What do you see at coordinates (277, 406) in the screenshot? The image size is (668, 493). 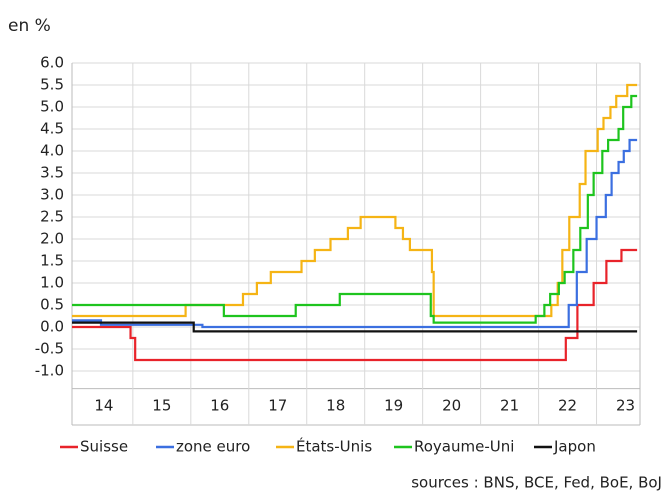 I see `x-tick-label: 17` at bounding box center [277, 406].